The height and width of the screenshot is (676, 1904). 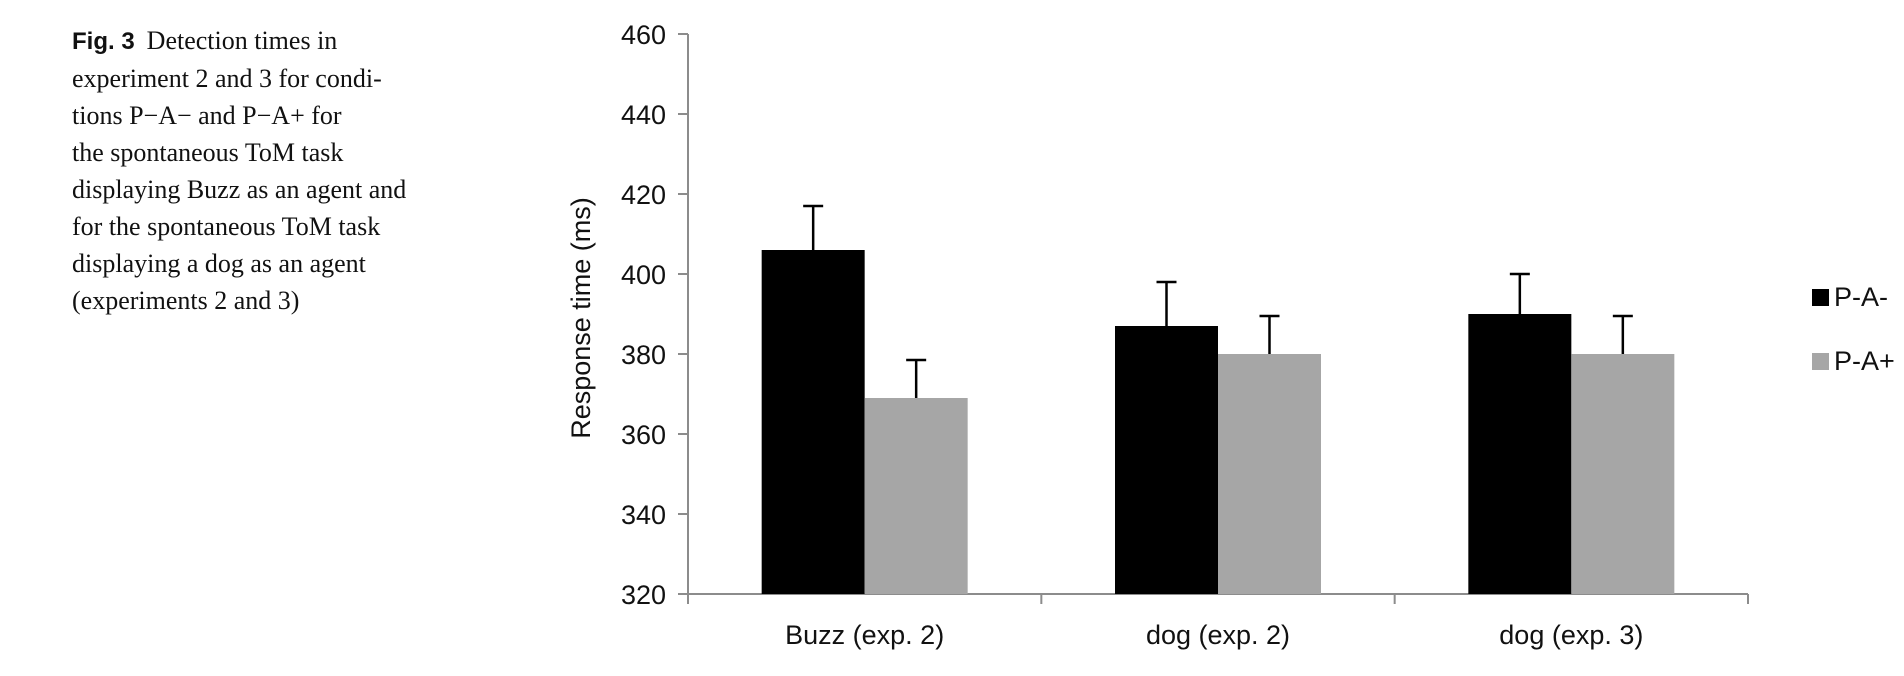 What do you see at coordinates (643, 115) in the screenshot?
I see `y-tick-label: 440` at bounding box center [643, 115].